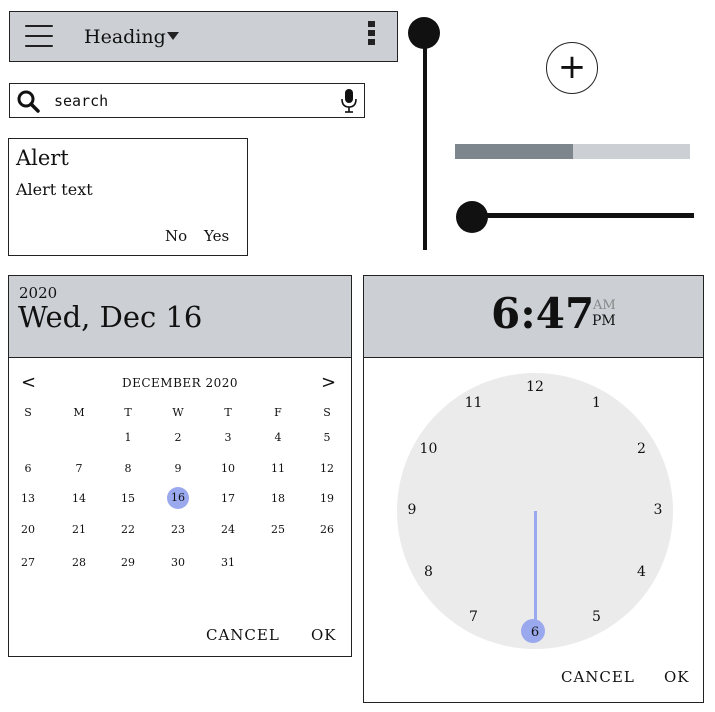 The width and height of the screenshot is (715, 712). Describe the element at coordinates (329, 382) in the screenshot. I see `next-month-button: >` at that location.